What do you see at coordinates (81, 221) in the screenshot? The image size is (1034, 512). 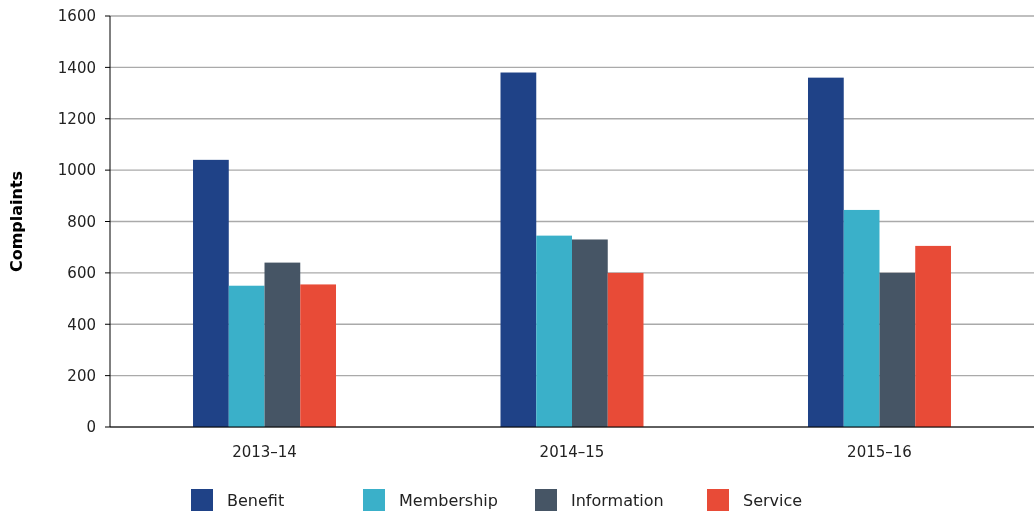 I see `y-tick-label: 800` at bounding box center [81, 221].